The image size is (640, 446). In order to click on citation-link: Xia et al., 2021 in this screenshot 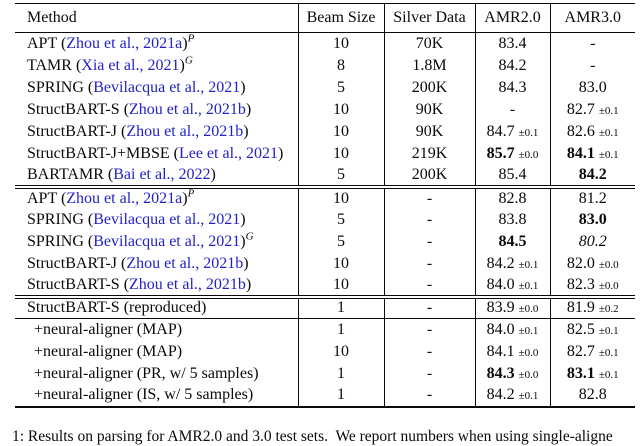, I will do `click(130, 65)`.